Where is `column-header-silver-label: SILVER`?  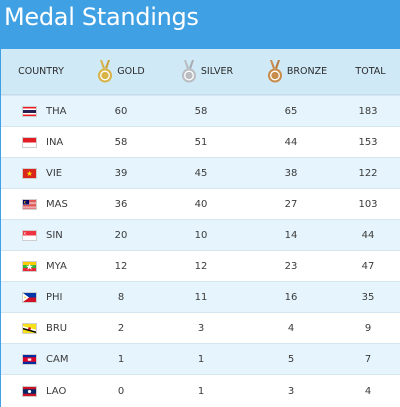 column-header-silver-label: SILVER is located at coordinates (217, 71).